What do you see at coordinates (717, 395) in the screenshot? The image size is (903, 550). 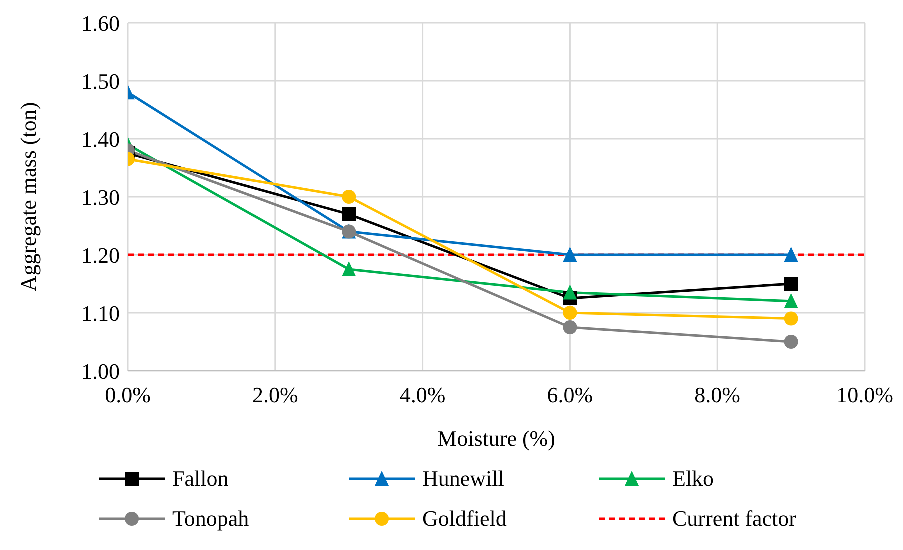 I see `x-tick-label: 8.0%` at bounding box center [717, 395].